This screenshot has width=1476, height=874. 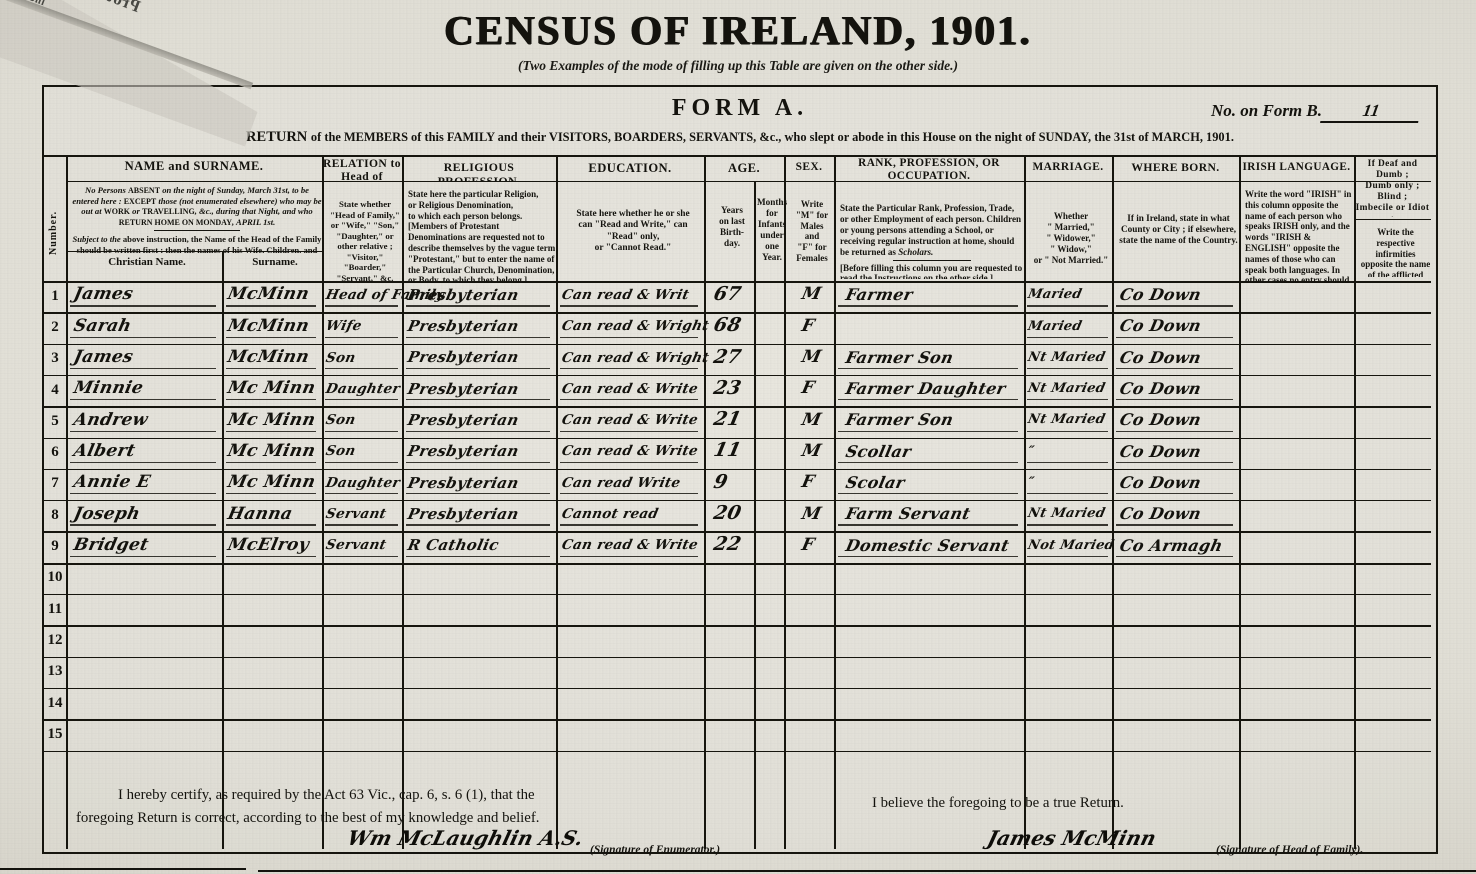 What do you see at coordinates (102, 325) in the screenshot?
I see `cell-christian-name: Sarah` at bounding box center [102, 325].